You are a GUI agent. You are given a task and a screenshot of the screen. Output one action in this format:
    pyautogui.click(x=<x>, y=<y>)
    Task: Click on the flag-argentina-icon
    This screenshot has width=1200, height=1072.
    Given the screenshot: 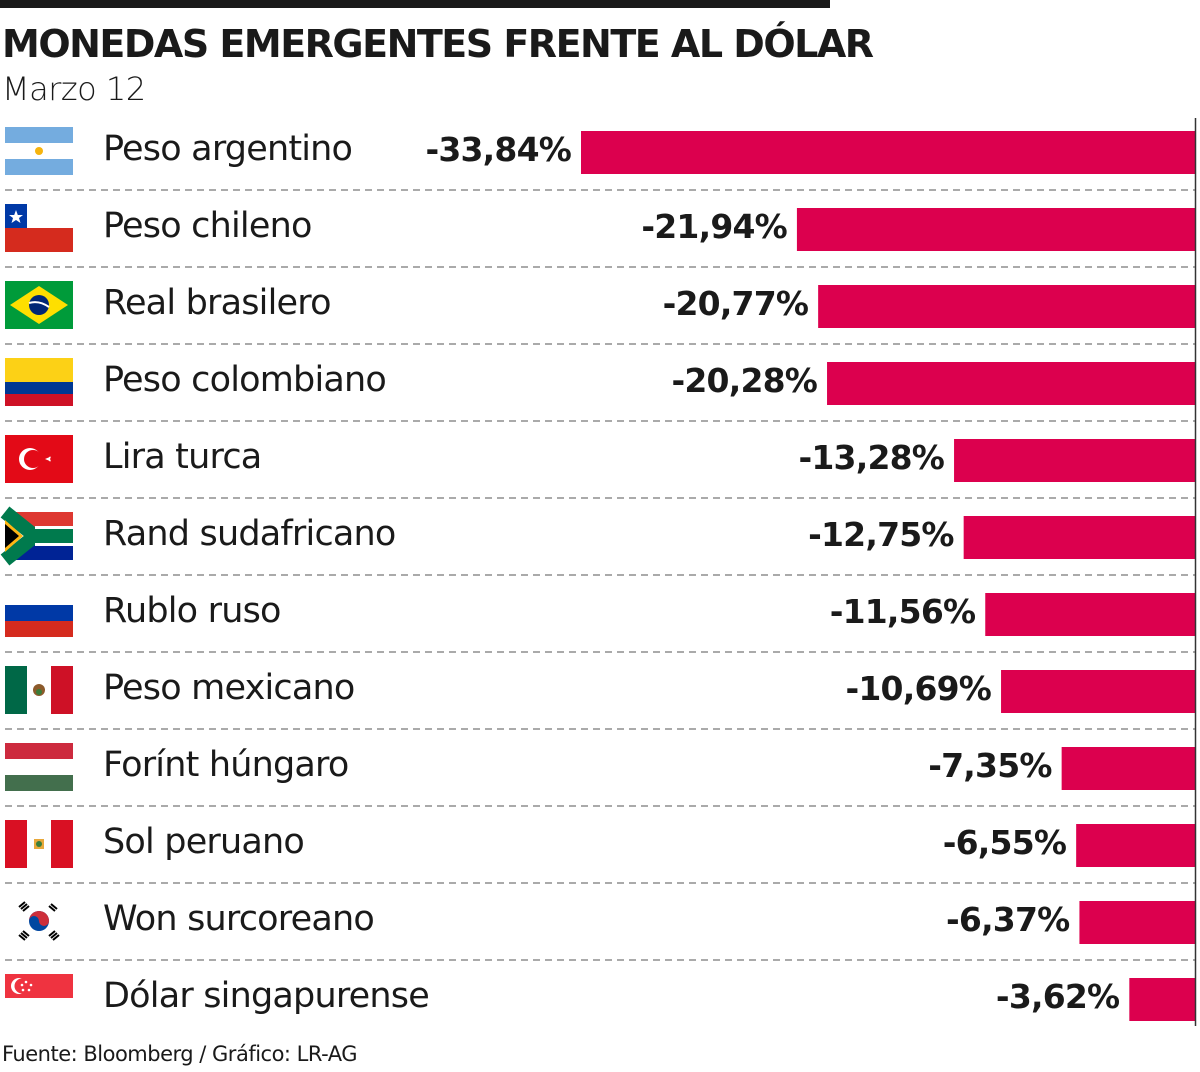 What is the action you would take?
    pyautogui.click(x=39, y=151)
    